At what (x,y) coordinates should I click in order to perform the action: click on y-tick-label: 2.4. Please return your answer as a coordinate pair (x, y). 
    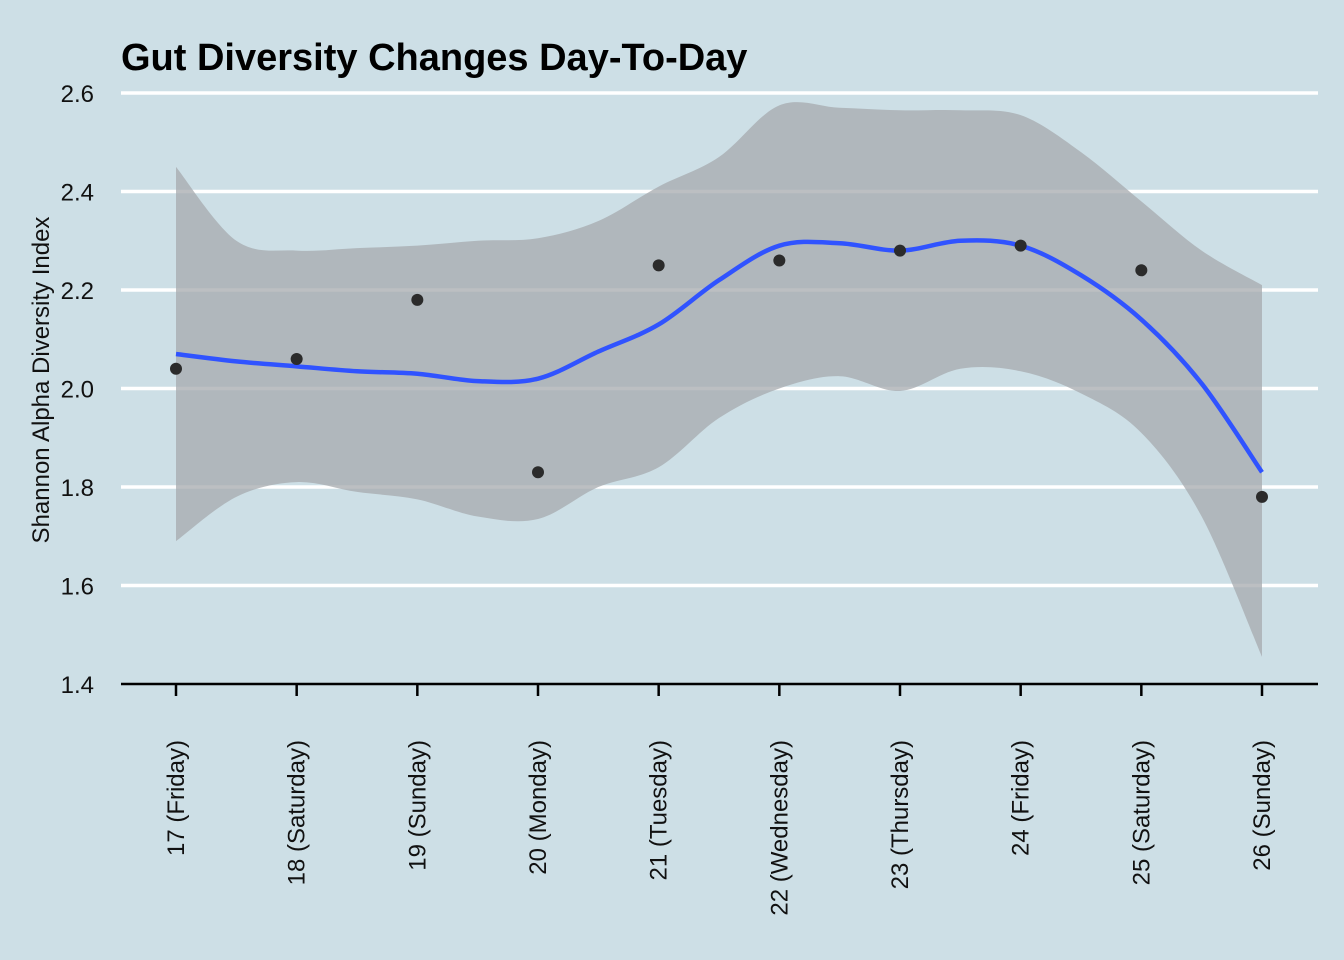
    Looking at the image, I should click on (77, 193).